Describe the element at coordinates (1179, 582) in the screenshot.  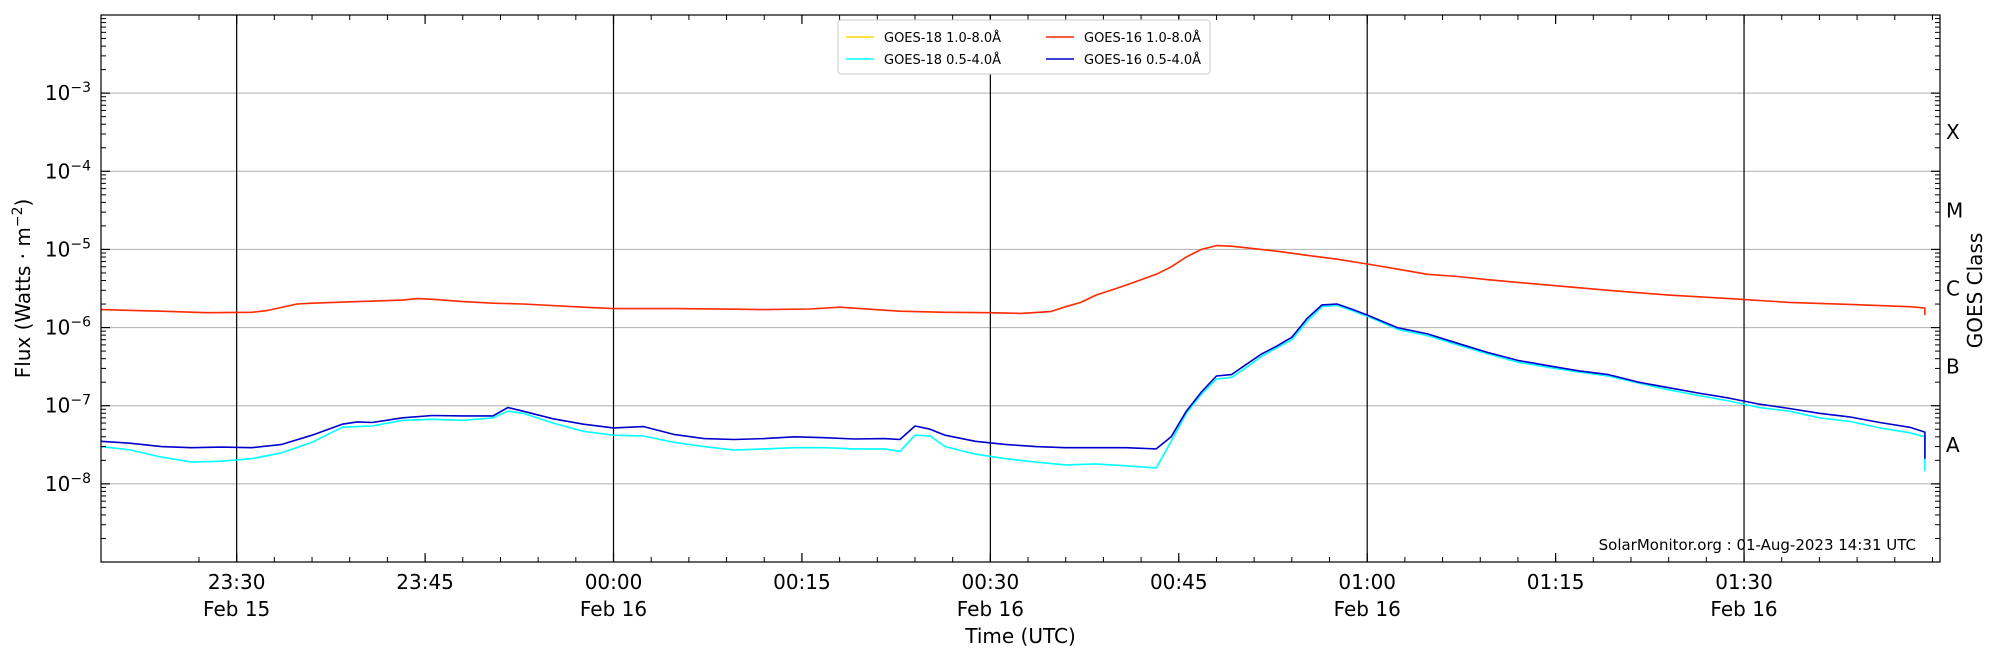
I see `x-tick-time-label: 00:45` at that location.